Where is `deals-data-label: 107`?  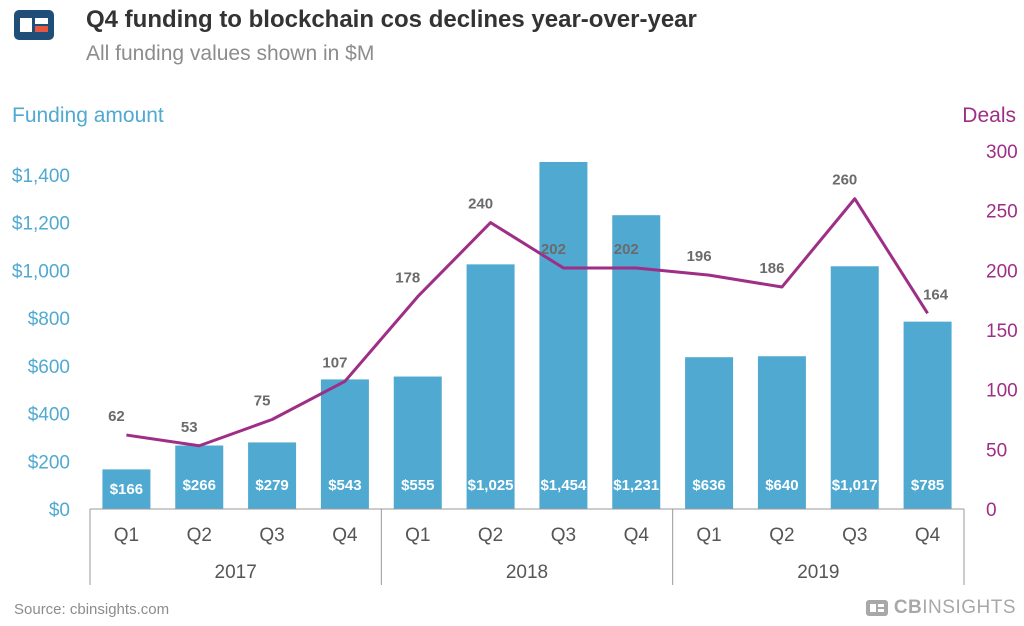
deals-data-label: 107 is located at coordinates (334, 362).